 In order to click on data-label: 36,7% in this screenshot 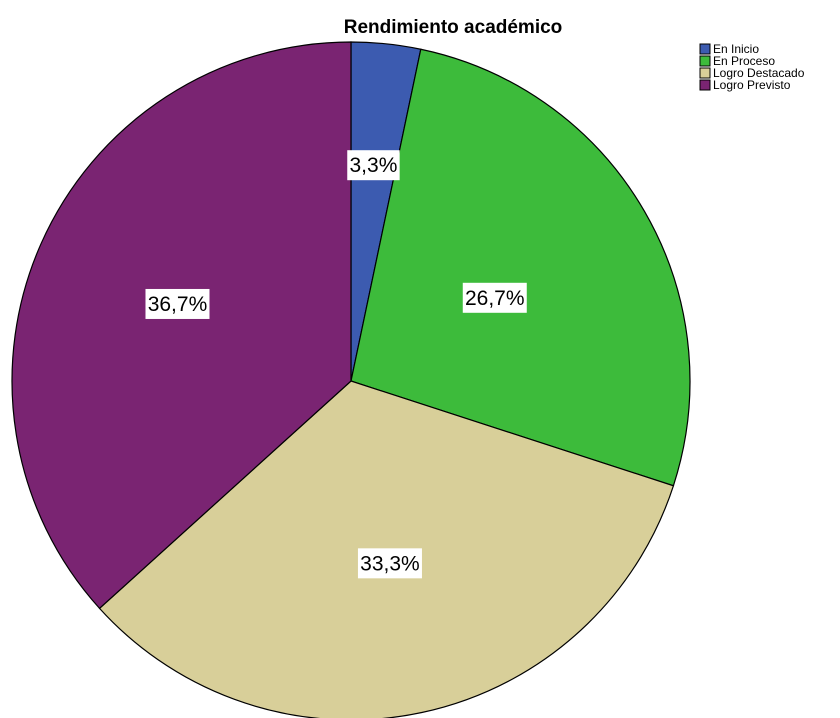, I will do `click(177, 303)`.